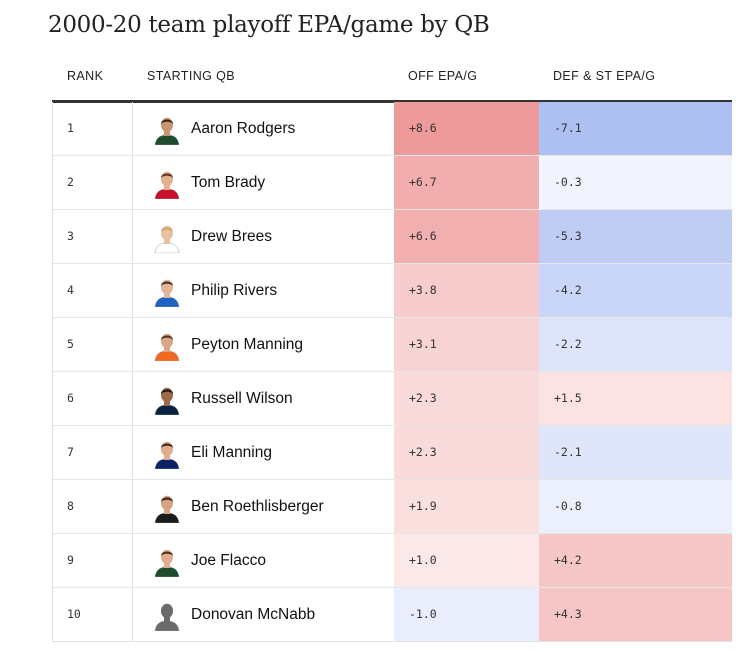 This screenshot has width=750, height=651. Describe the element at coordinates (231, 452) in the screenshot. I see `qb-name: Eli Manning` at that location.